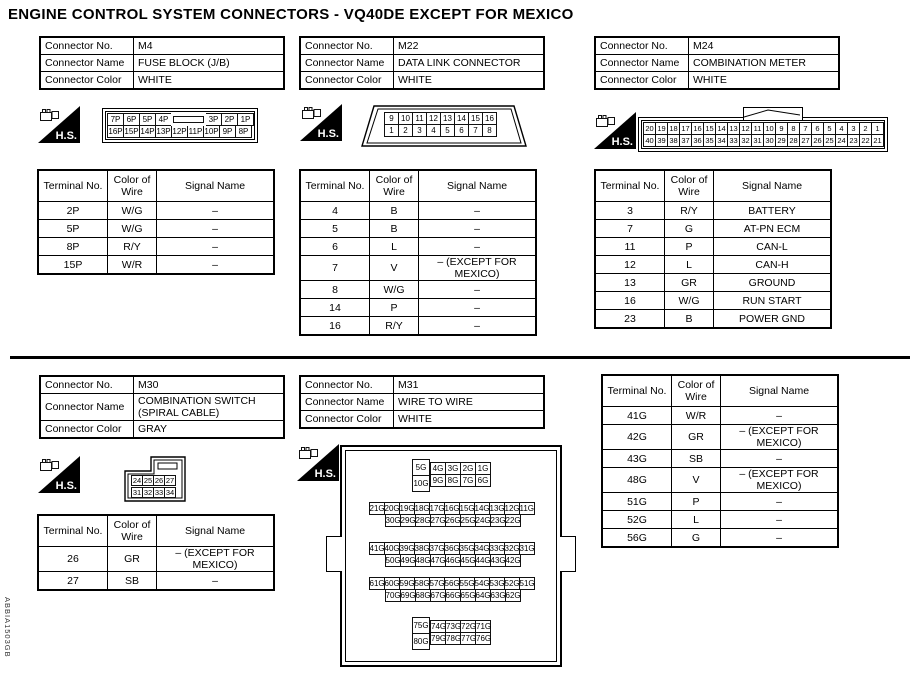 The image size is (920, 679). What do you see at coordinates (392, 595) in the screenshot?
I see `pin-cell: 70G` at bounding box center [392, 595].